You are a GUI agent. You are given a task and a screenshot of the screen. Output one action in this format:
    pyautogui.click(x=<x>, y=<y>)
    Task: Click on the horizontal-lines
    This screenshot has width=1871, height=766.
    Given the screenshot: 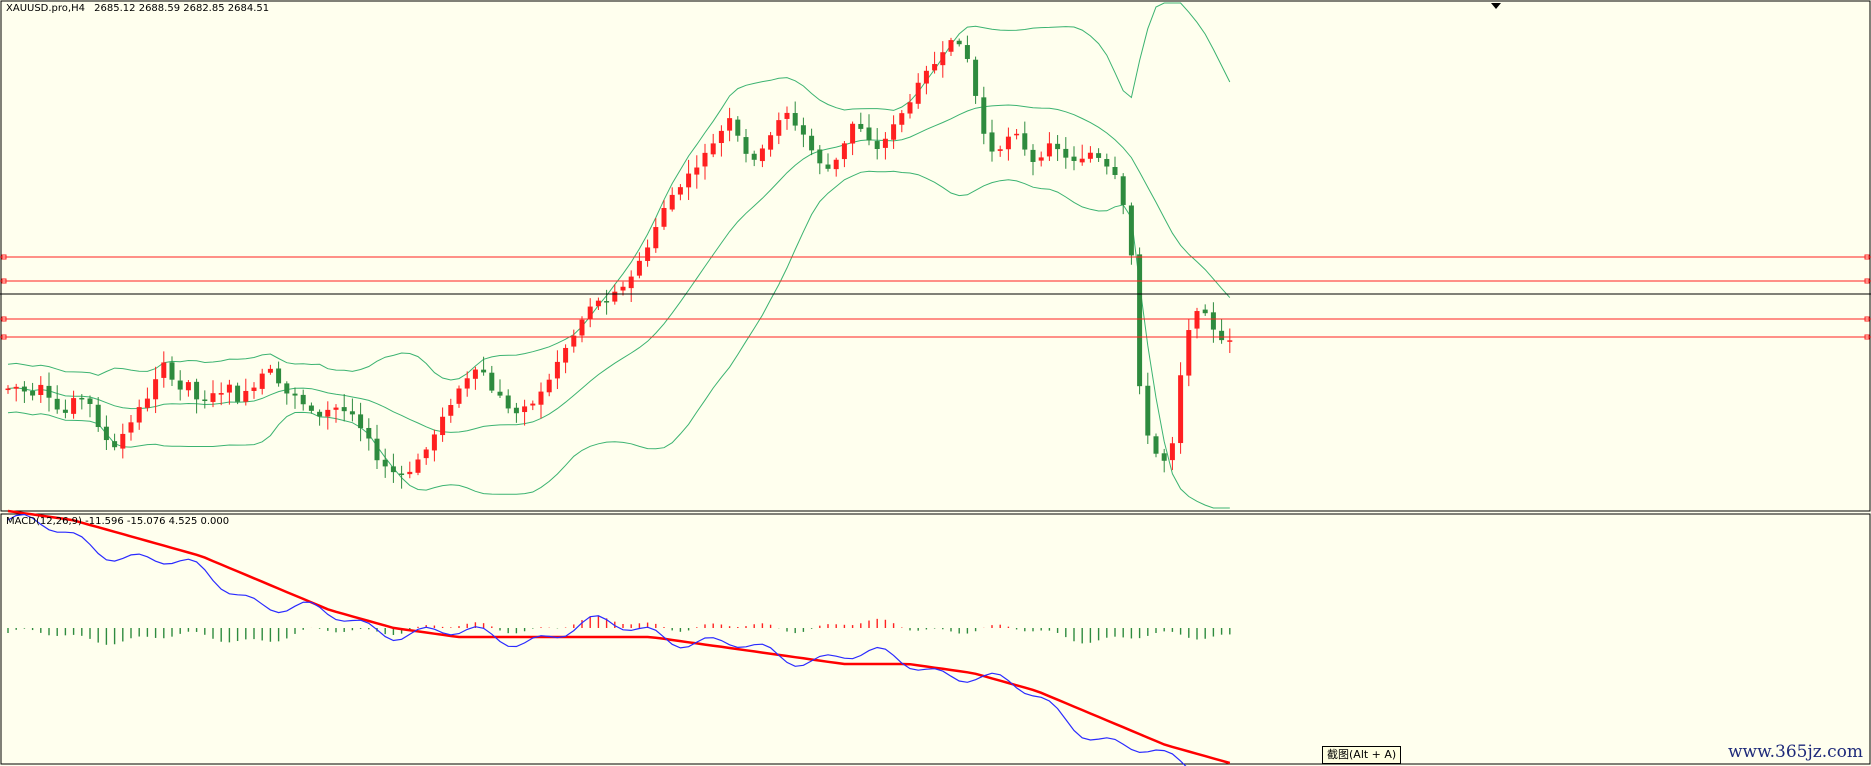 What is the action you would take?
    pyautogui.click(x=935, y=297)
    